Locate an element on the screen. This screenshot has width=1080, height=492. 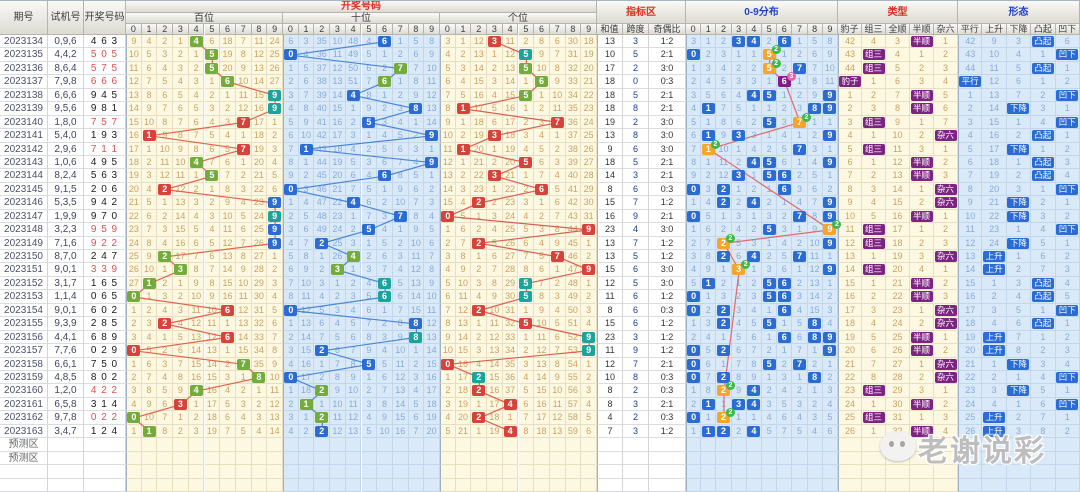
cell-type-2: 26 is located at coordinates (898, 351).